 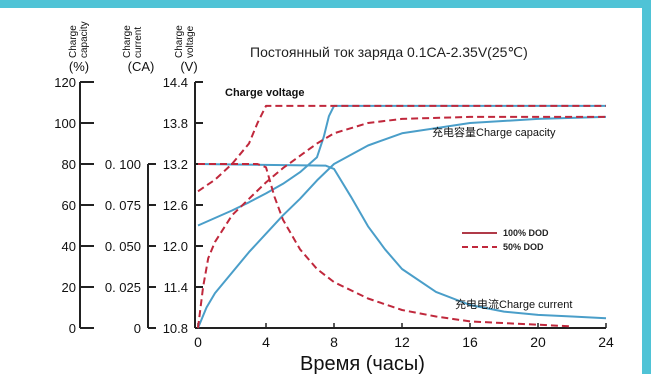 What do you see at coordinates (79, 66) in the screenshot?
I see `capacity-axis-unit: (%)` at bounding box center [79, 66].